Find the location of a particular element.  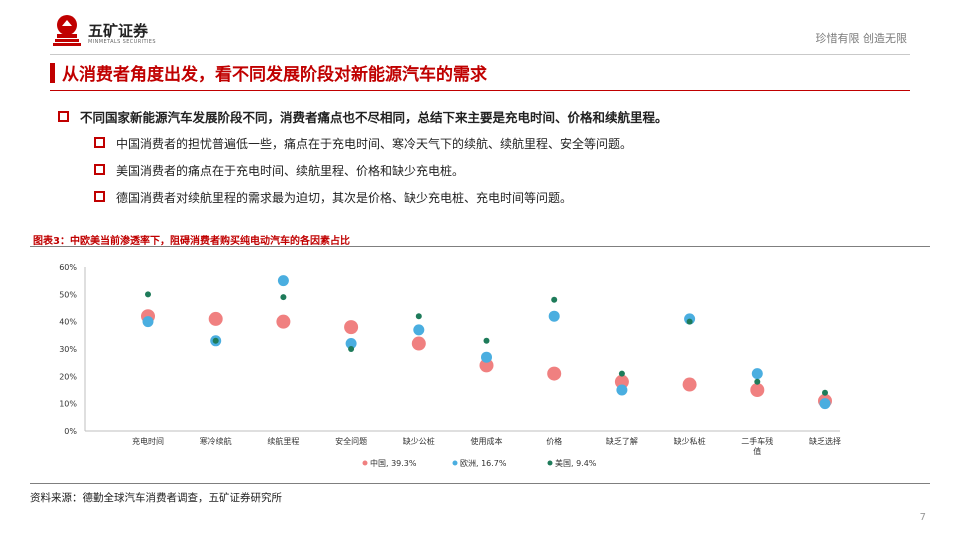

title-accent-bar is located at coordinates (52, 73).